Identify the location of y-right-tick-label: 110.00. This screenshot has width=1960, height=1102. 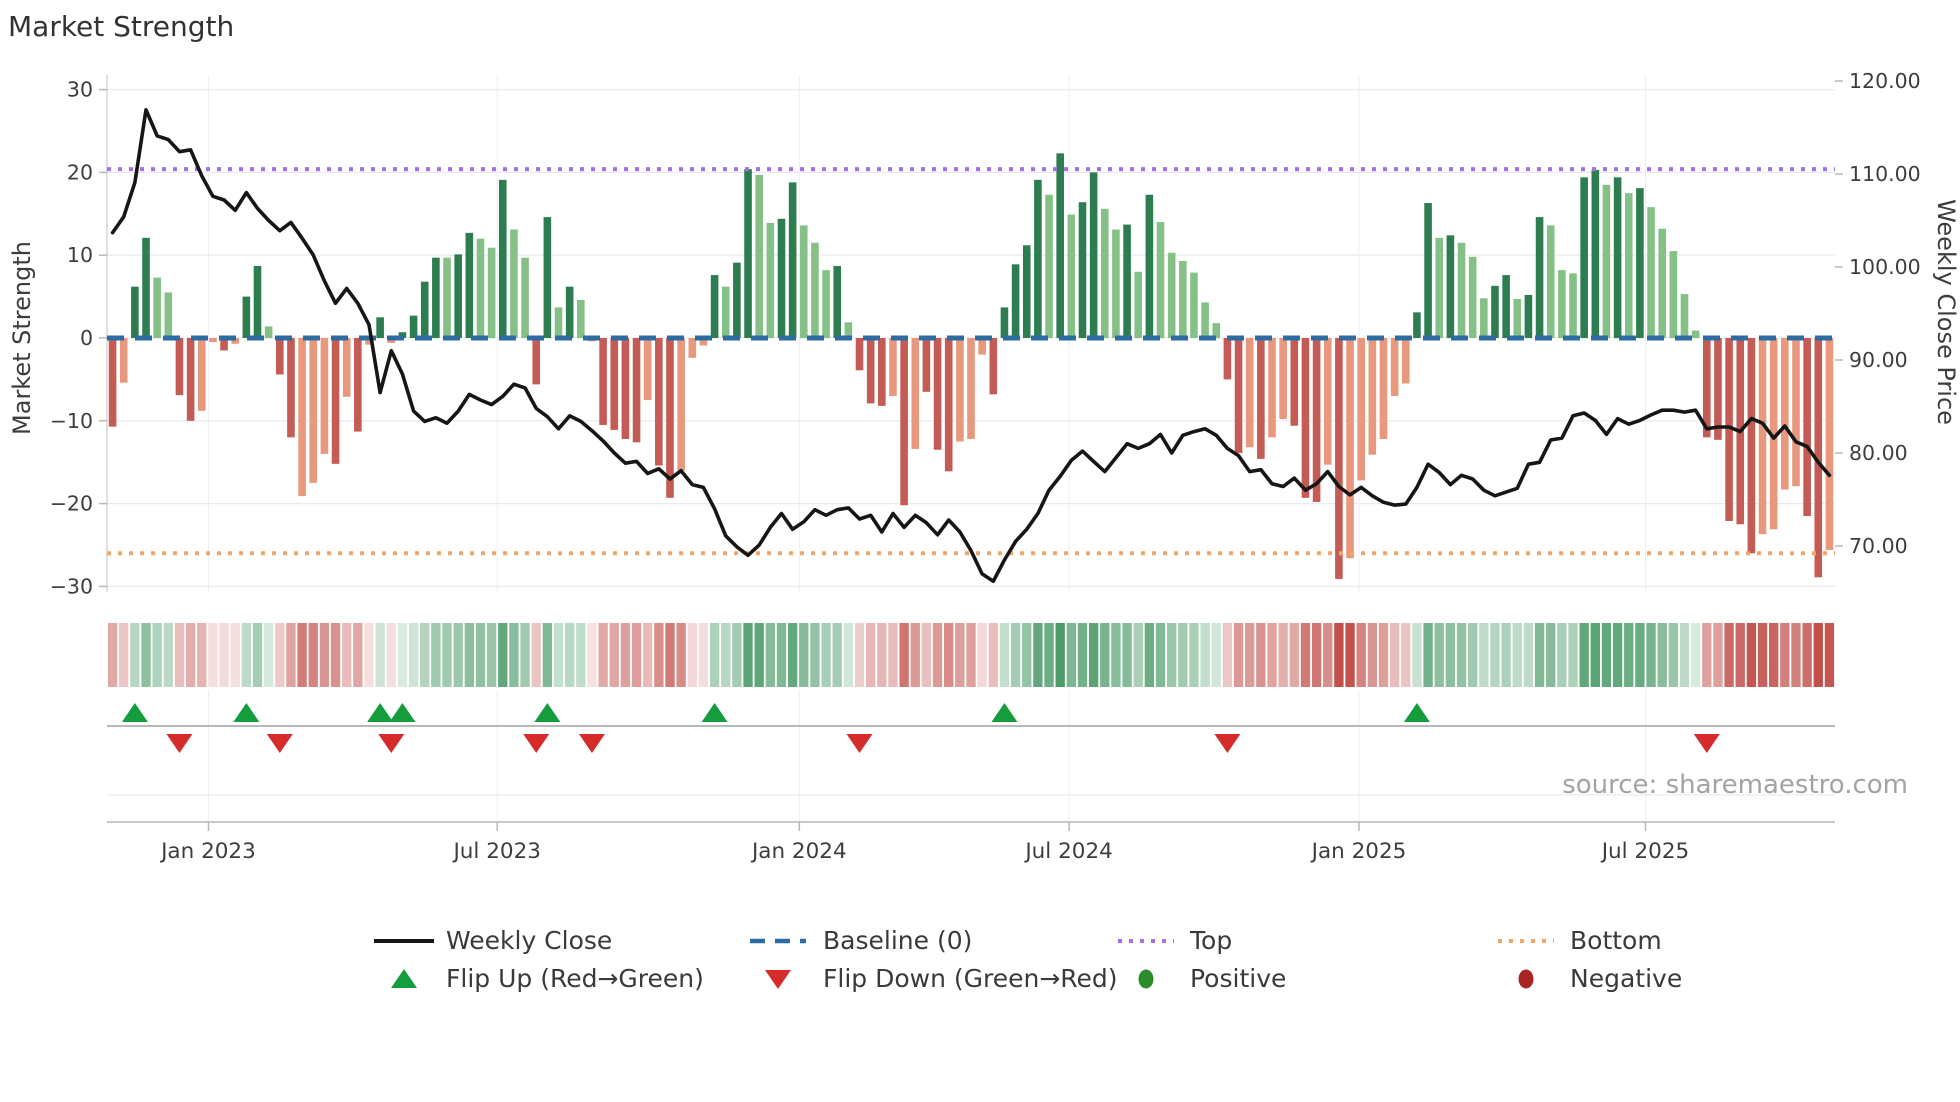
(1885, 174).